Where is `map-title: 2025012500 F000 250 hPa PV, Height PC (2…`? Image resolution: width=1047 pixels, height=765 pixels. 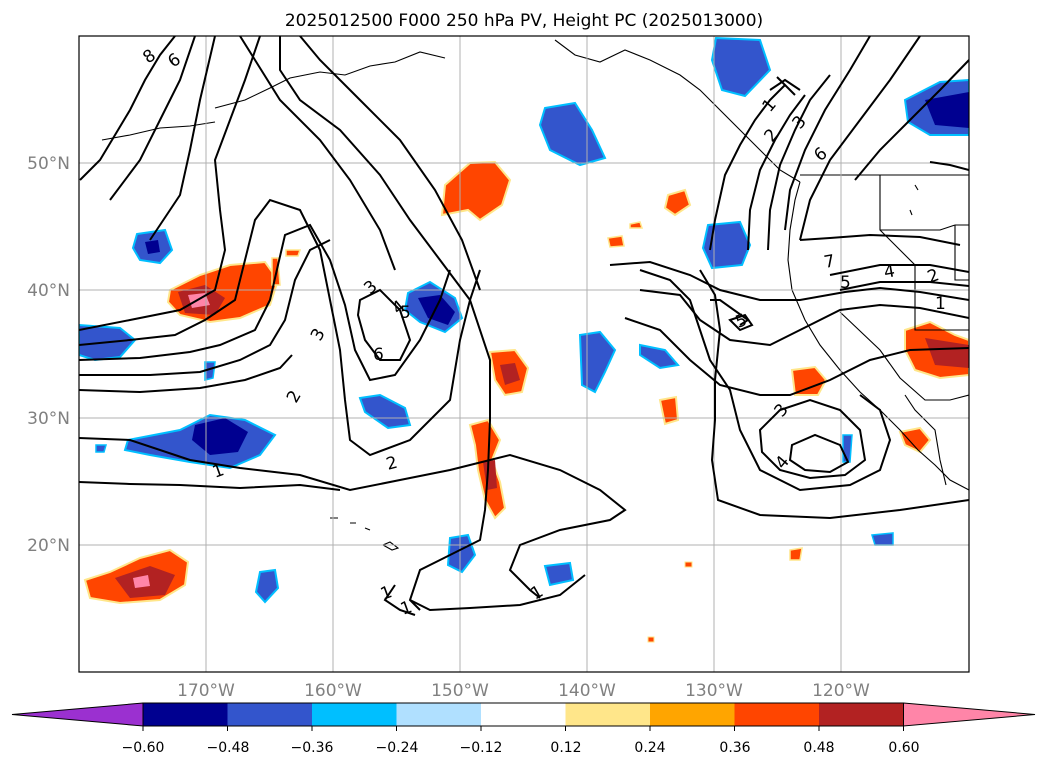 map-title: 2025012500 F000 250 hPa PV, Height PC (2… is located at coordinates (524, 21).